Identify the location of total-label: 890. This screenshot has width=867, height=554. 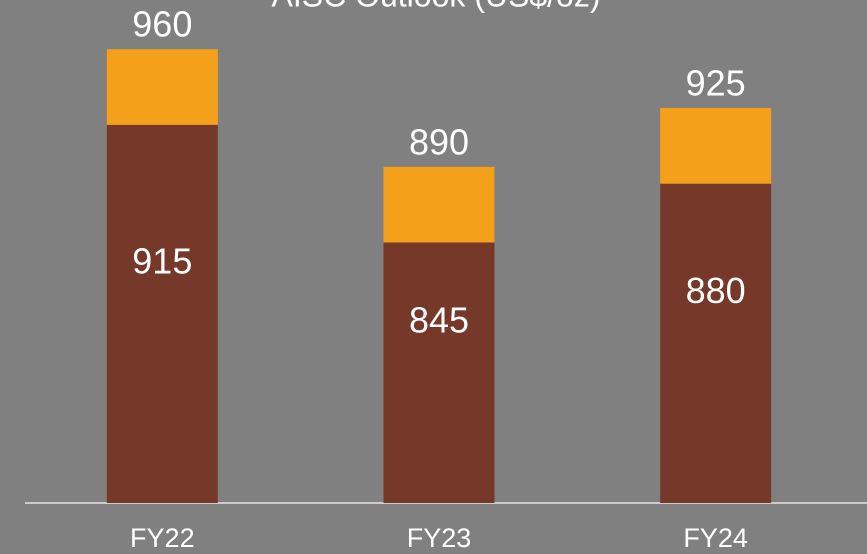
(439, 141).